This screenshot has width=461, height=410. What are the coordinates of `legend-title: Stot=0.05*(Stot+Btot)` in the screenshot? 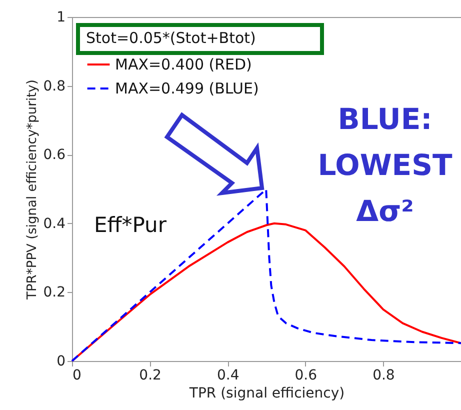 It's located at (171, 38).